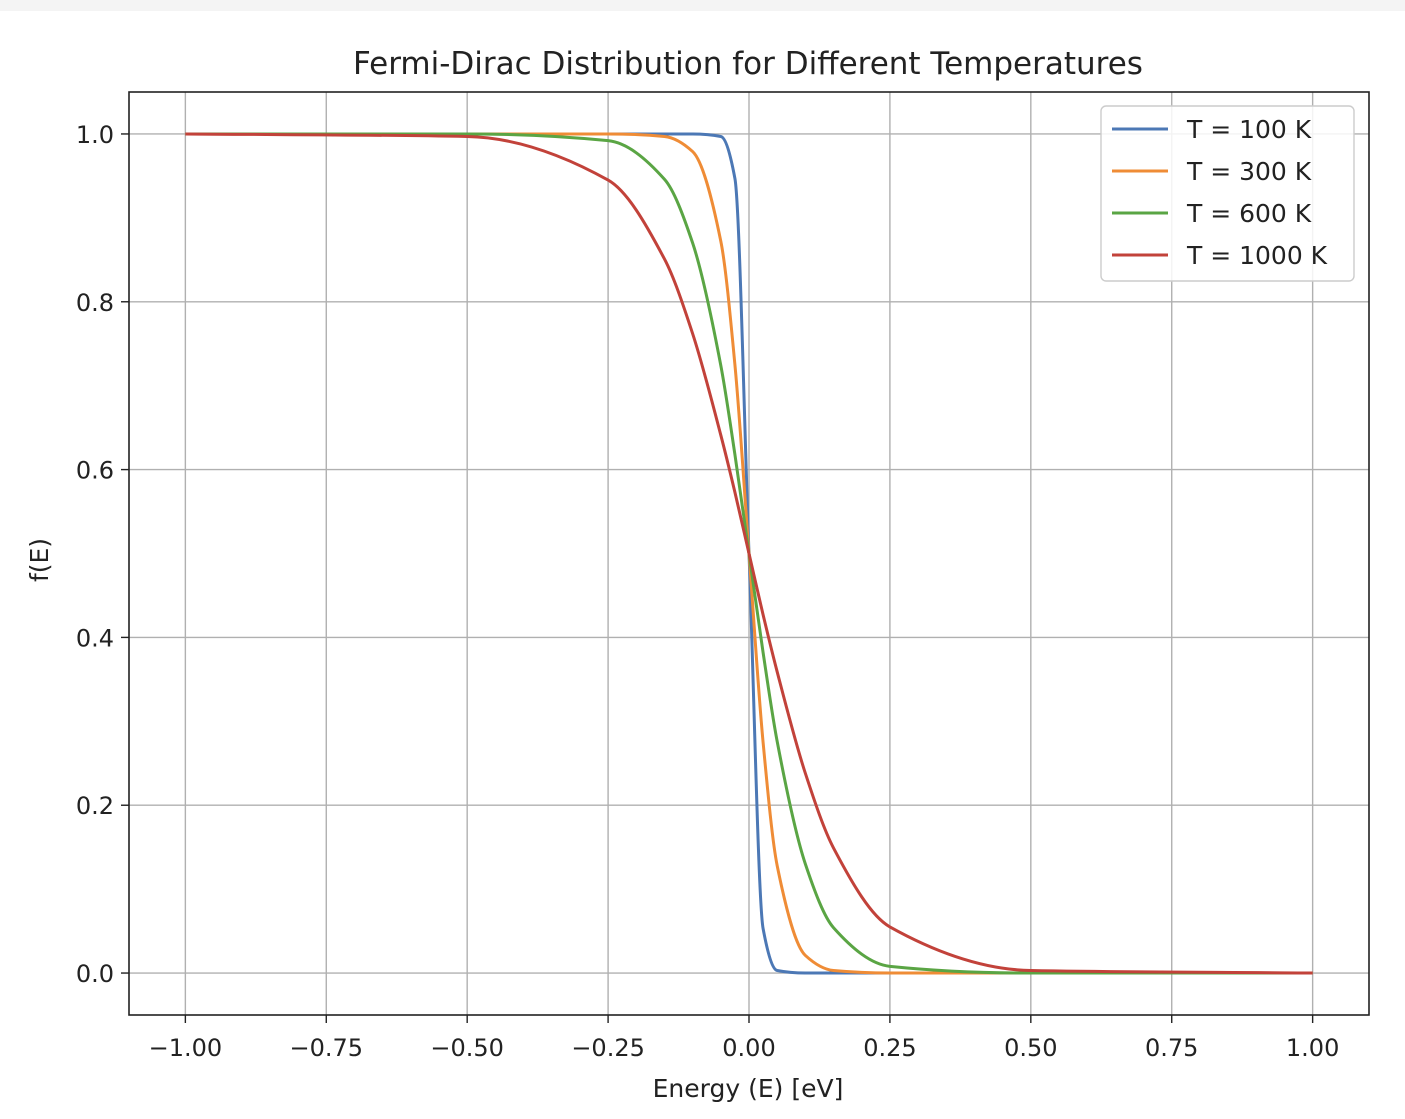 The height and width of the screenshot is (1119, 1405). I want to click on y-axis-label: f(E), so click(39, 560).